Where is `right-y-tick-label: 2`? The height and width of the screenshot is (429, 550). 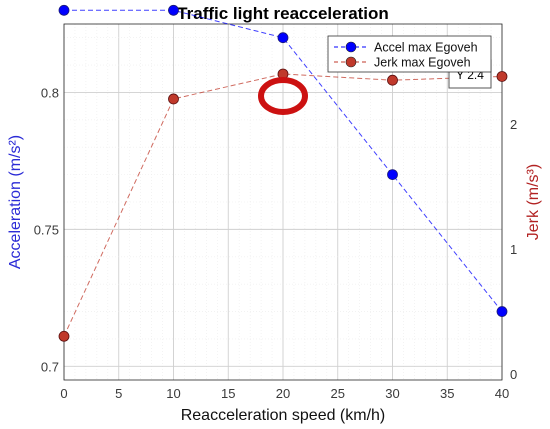
right-y-tick-label: 2 is located at coordinates (513, 124).